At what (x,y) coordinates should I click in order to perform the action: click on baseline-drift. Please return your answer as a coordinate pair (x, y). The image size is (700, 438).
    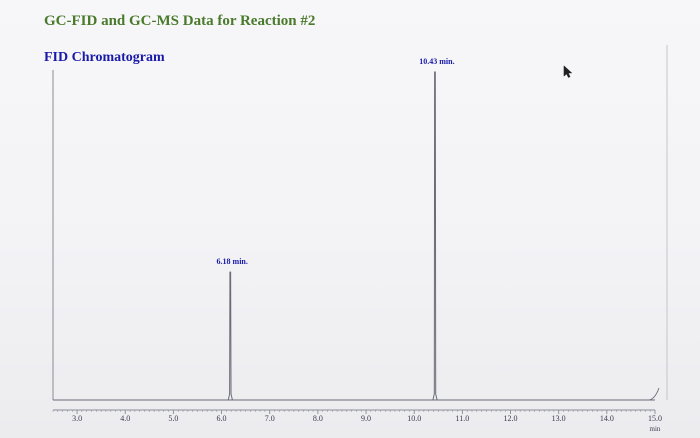
    Looking at the image, I should click on (654, 394).